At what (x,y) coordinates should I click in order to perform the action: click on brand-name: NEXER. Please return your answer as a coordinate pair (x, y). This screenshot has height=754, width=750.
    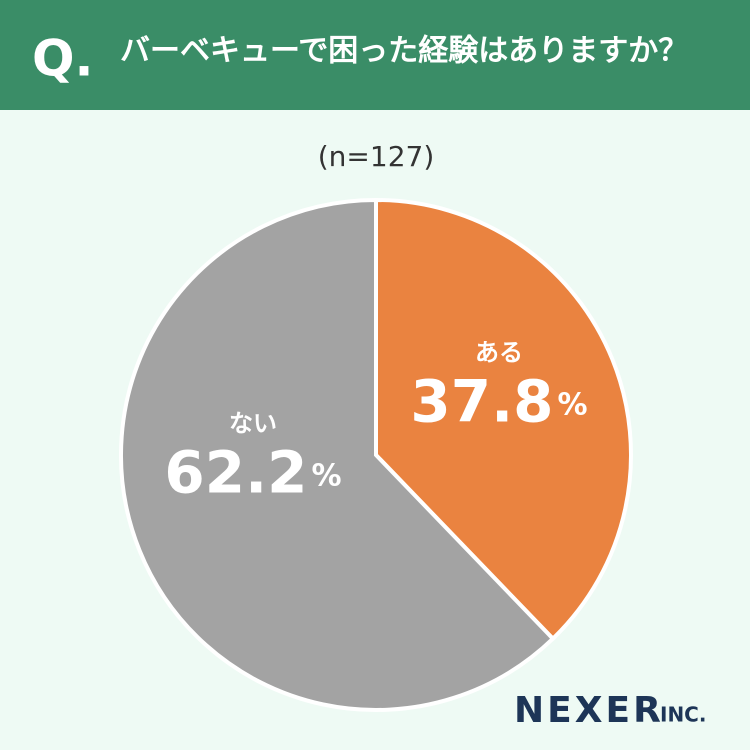
    Looking at the image, I should click on (589, 710).